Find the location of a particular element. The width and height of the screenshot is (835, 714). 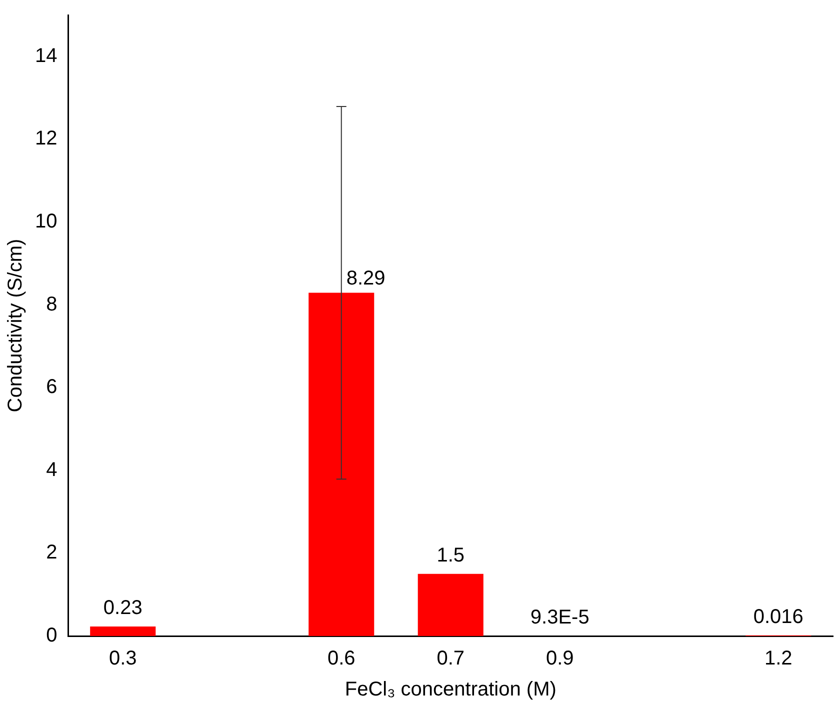

data-label: 0.016 is located at coordinates (778, 617).